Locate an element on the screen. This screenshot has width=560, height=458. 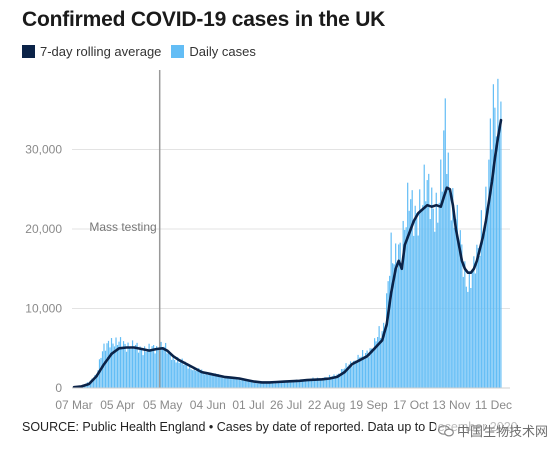
x-tick-label: 07 Mar is located at coordinates (73, 405).